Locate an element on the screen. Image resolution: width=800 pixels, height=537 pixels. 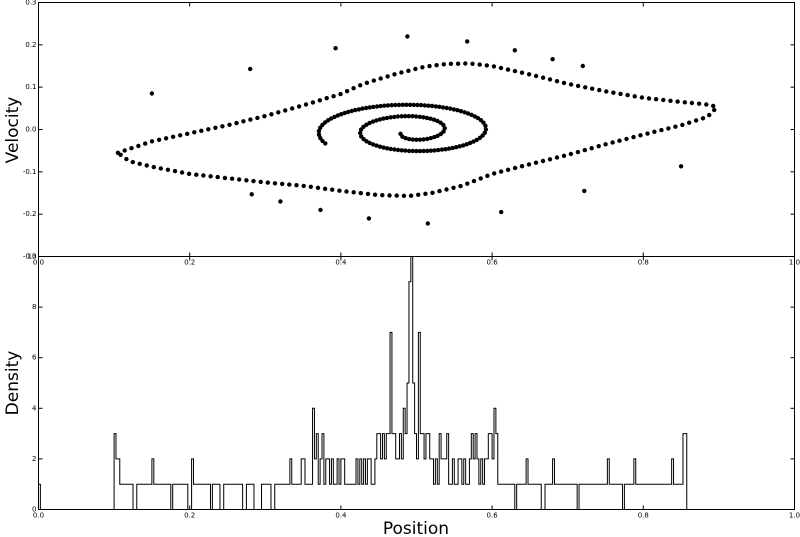
phase-xtick-label: 0.6 is located at coordinates (493, 263).